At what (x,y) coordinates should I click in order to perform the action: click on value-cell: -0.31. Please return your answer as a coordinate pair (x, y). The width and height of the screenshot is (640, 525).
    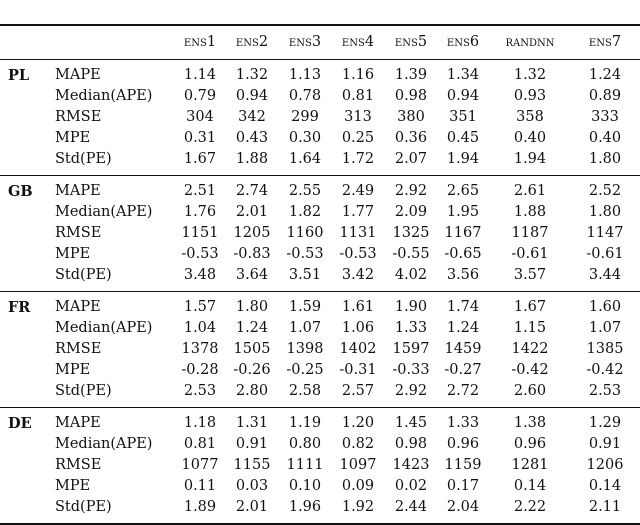
    Looking at the image, I should click on (358, 370).